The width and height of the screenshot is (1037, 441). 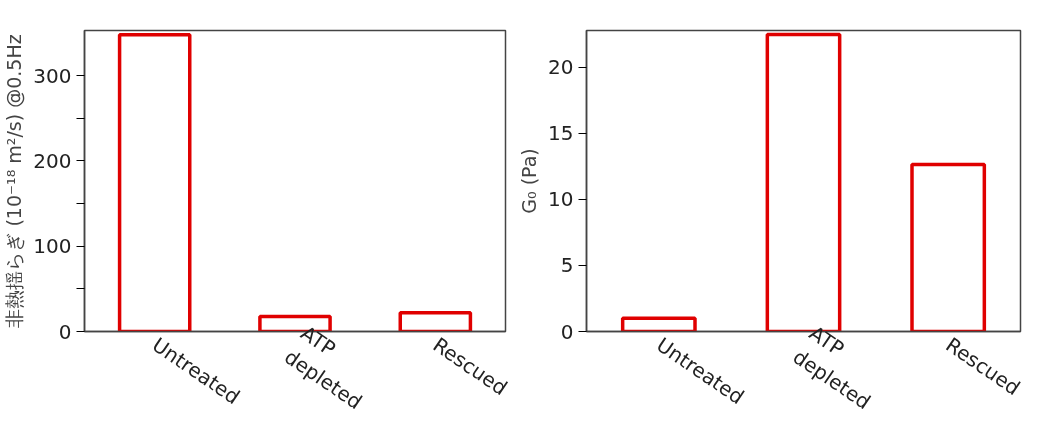 I want to click on y-tick-label: 100, so click(x=52, y=246).